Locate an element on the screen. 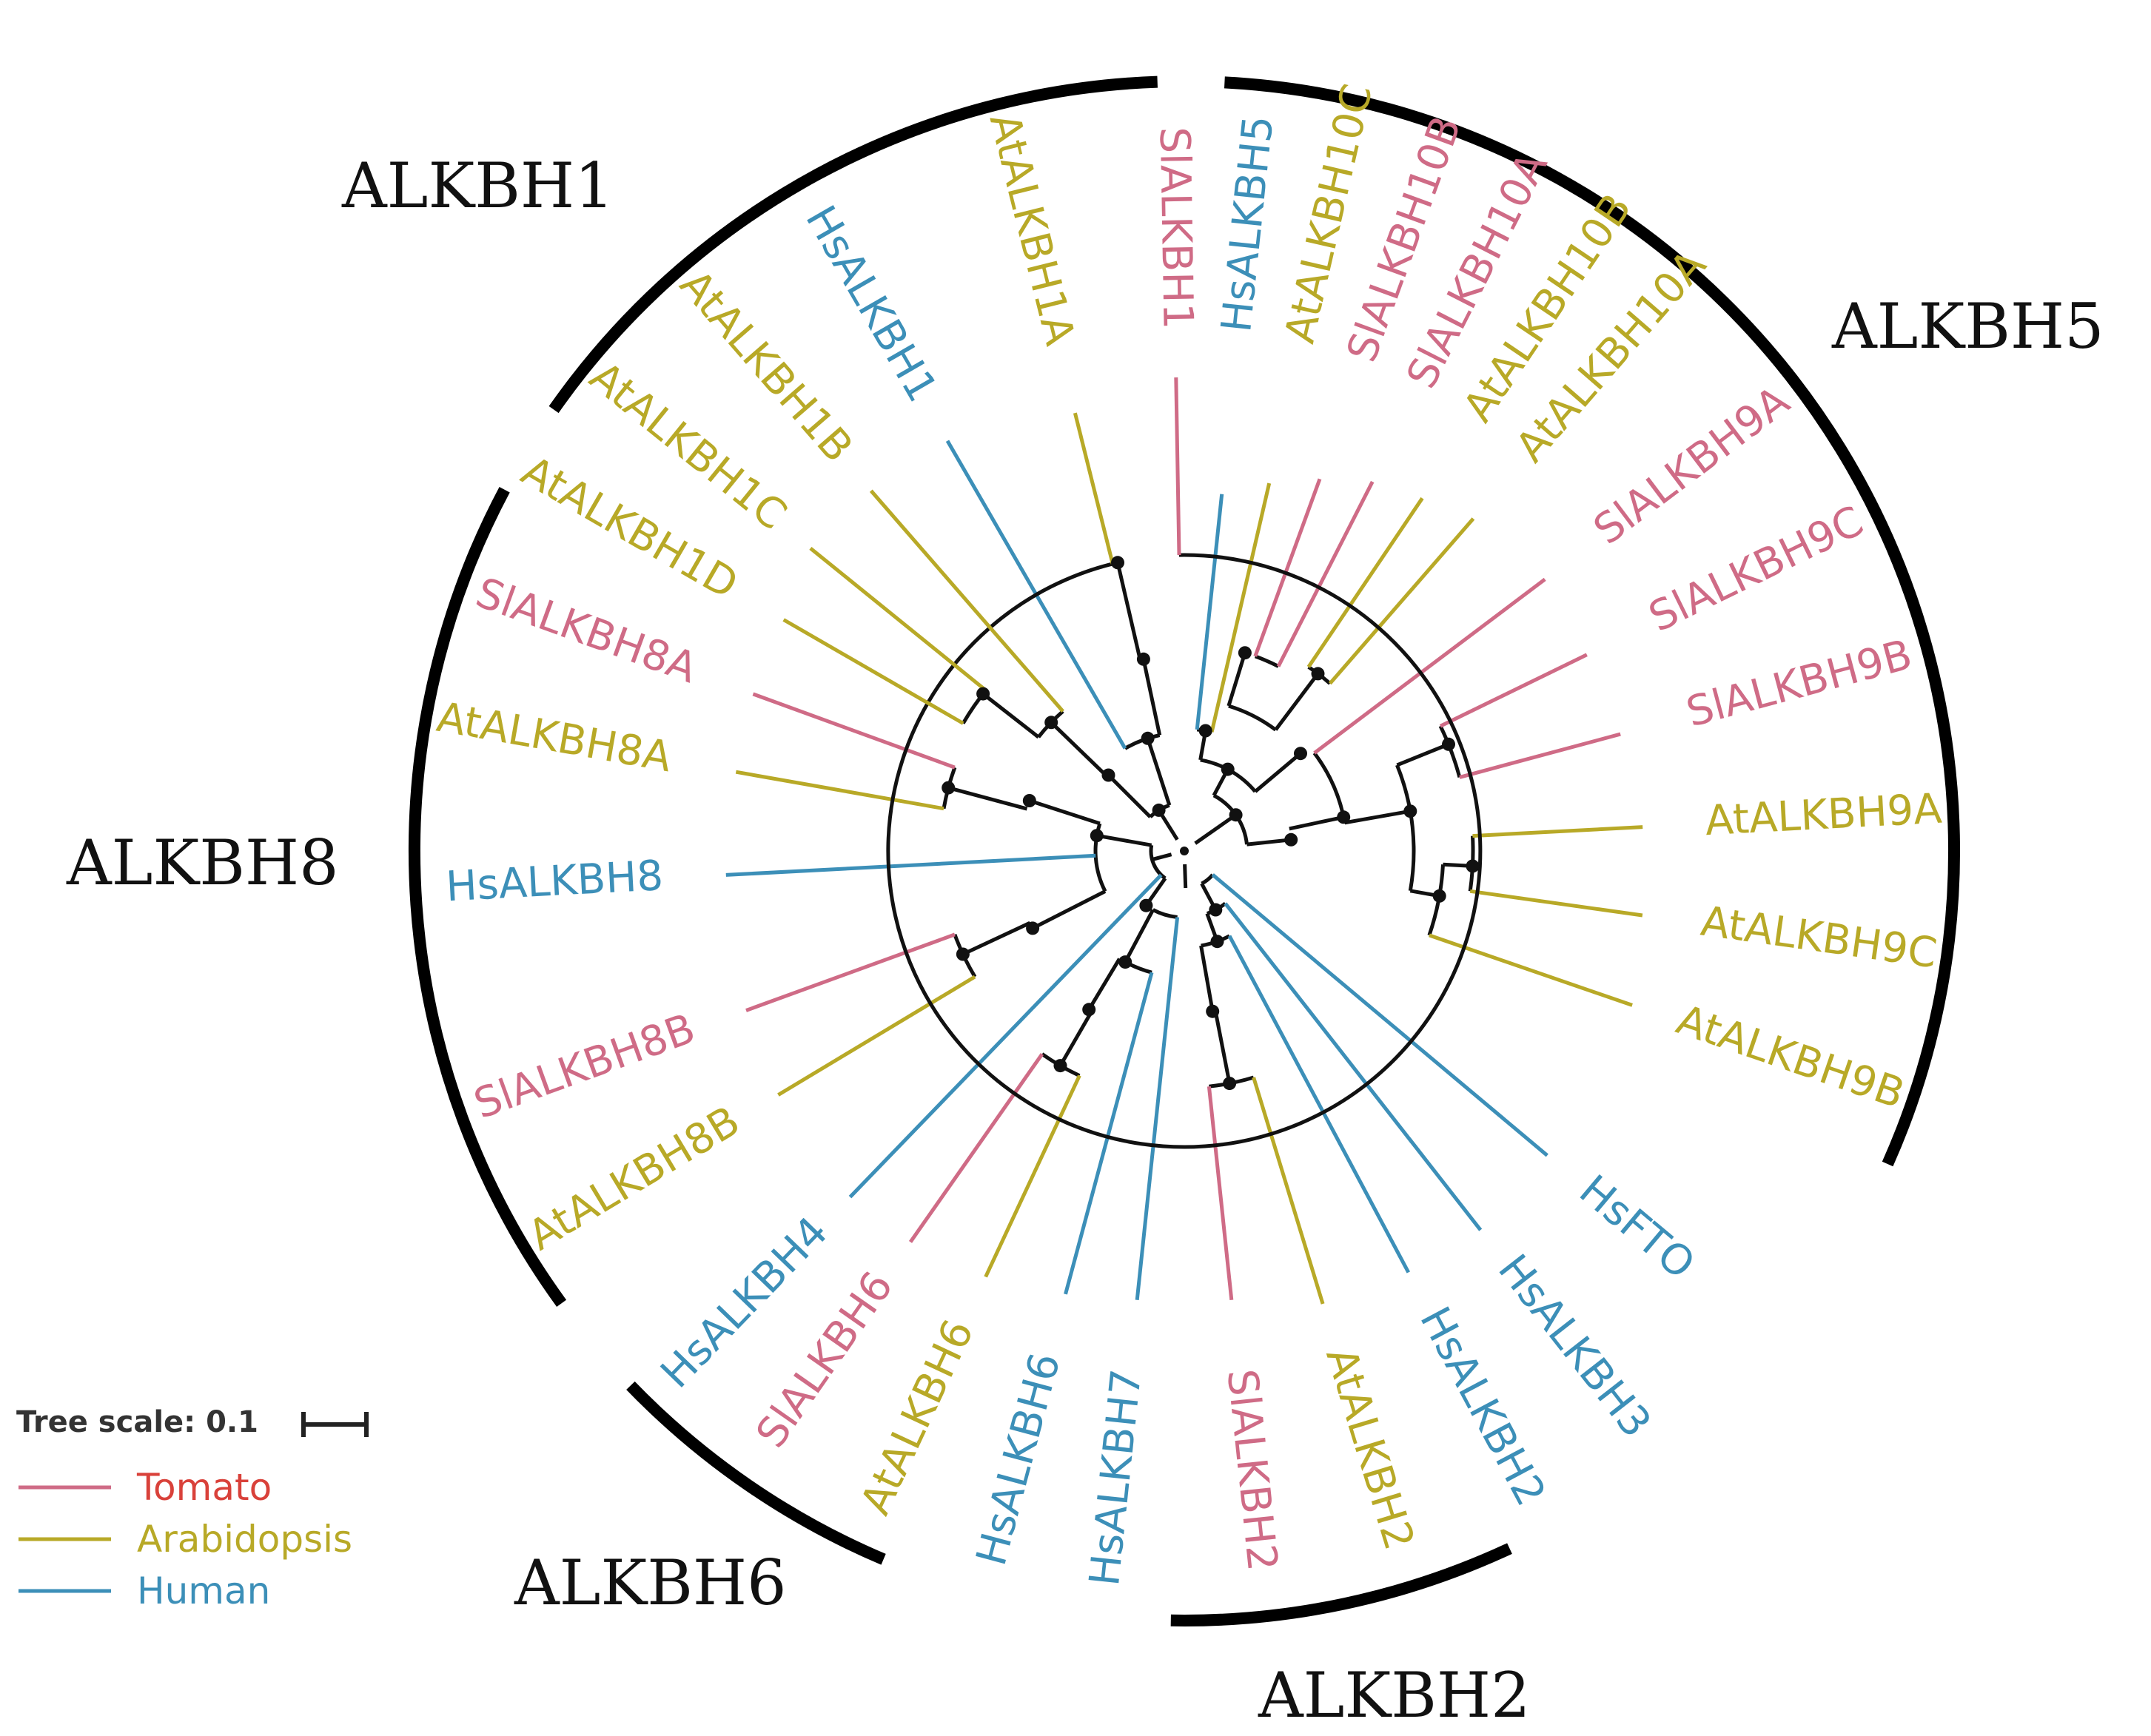 The width and height of the screenshot is (2151, 1736). leaf-label: SlALKBH8B is located at coordinates (584, 1066).